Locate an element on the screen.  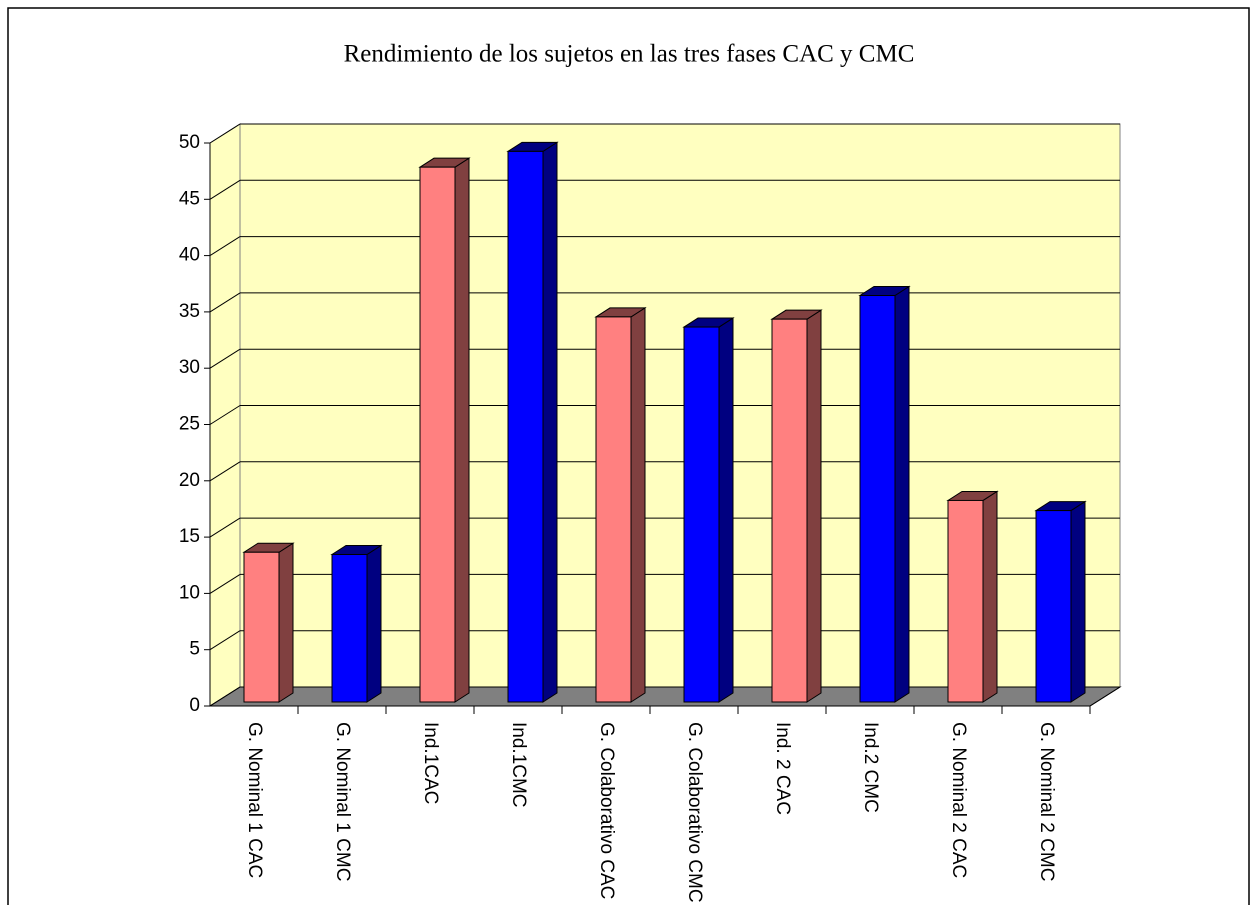
x-tick-label: G. Nominal 2 CMC is located at coordinates (1046, 801).